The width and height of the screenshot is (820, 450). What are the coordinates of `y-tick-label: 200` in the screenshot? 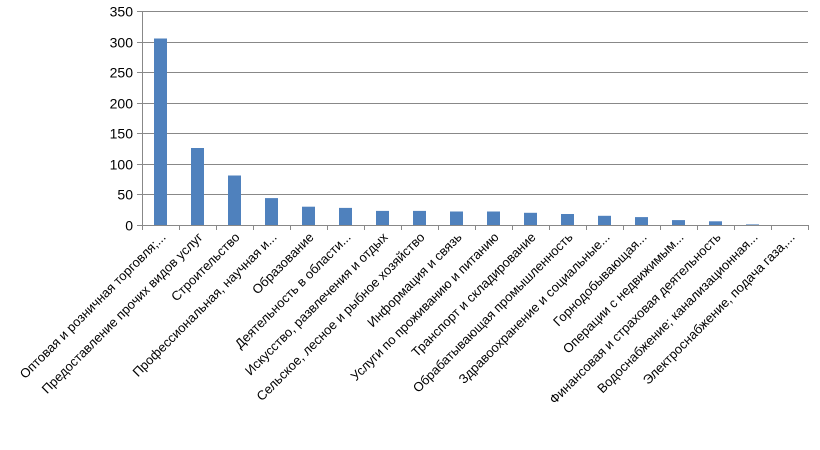 It's located at (122, 104).